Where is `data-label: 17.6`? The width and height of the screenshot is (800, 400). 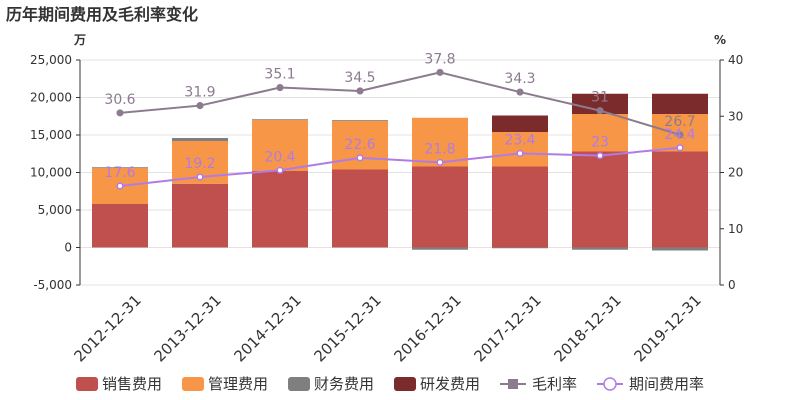
data-label: 17.6 is located at coordinates (119, 173).